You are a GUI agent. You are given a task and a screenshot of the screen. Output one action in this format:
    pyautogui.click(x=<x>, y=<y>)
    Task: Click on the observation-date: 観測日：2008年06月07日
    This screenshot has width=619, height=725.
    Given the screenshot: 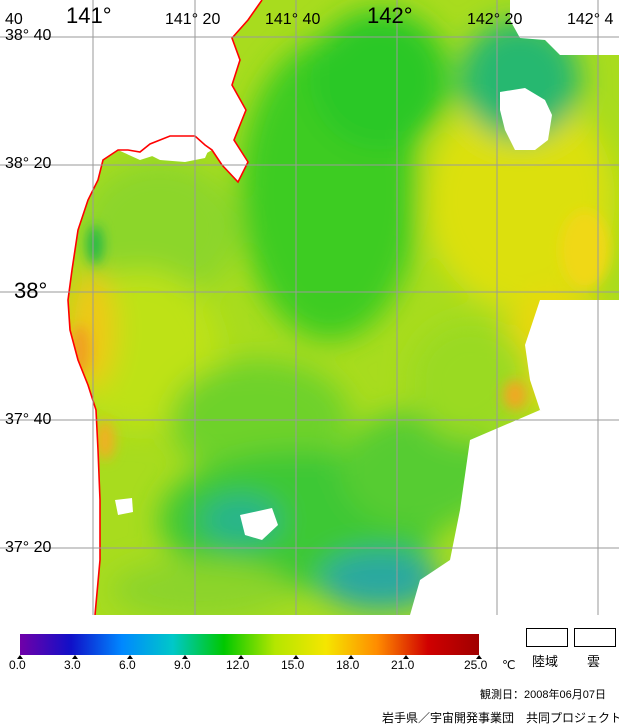 What is the action you would take?
    pyautogui.click(x=543, y=695)
    